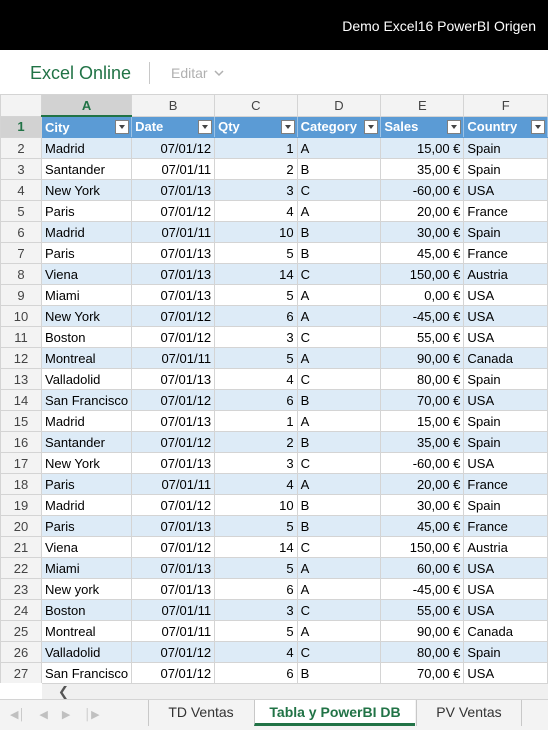 The image size is (548, 730). What do you see at coordinates (339, 672) in the screenshot?
I see `table-cell: B` at bounding box center [339, 672].